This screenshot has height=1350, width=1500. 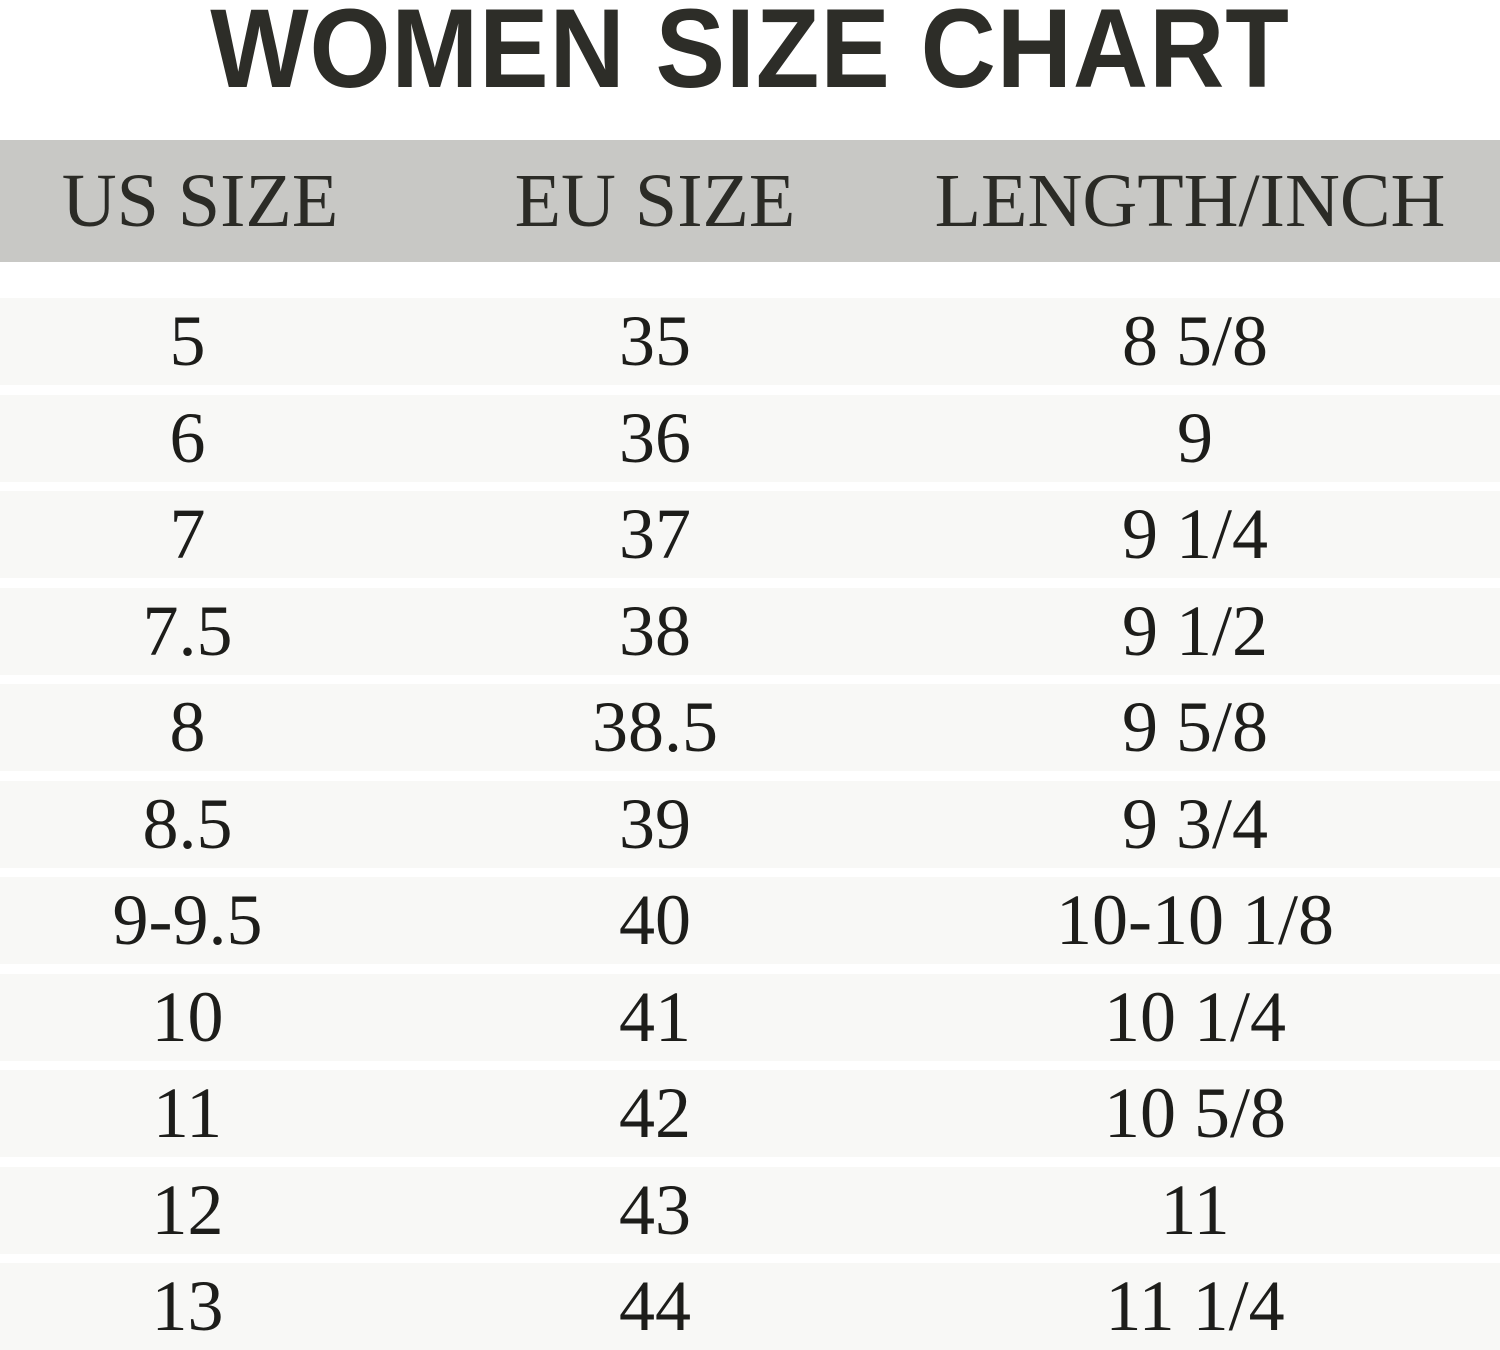 What do you see at coordinates (187, 437) in the screenshot?
I see `table-cell-us: 6` at bounding box center [187, 437].